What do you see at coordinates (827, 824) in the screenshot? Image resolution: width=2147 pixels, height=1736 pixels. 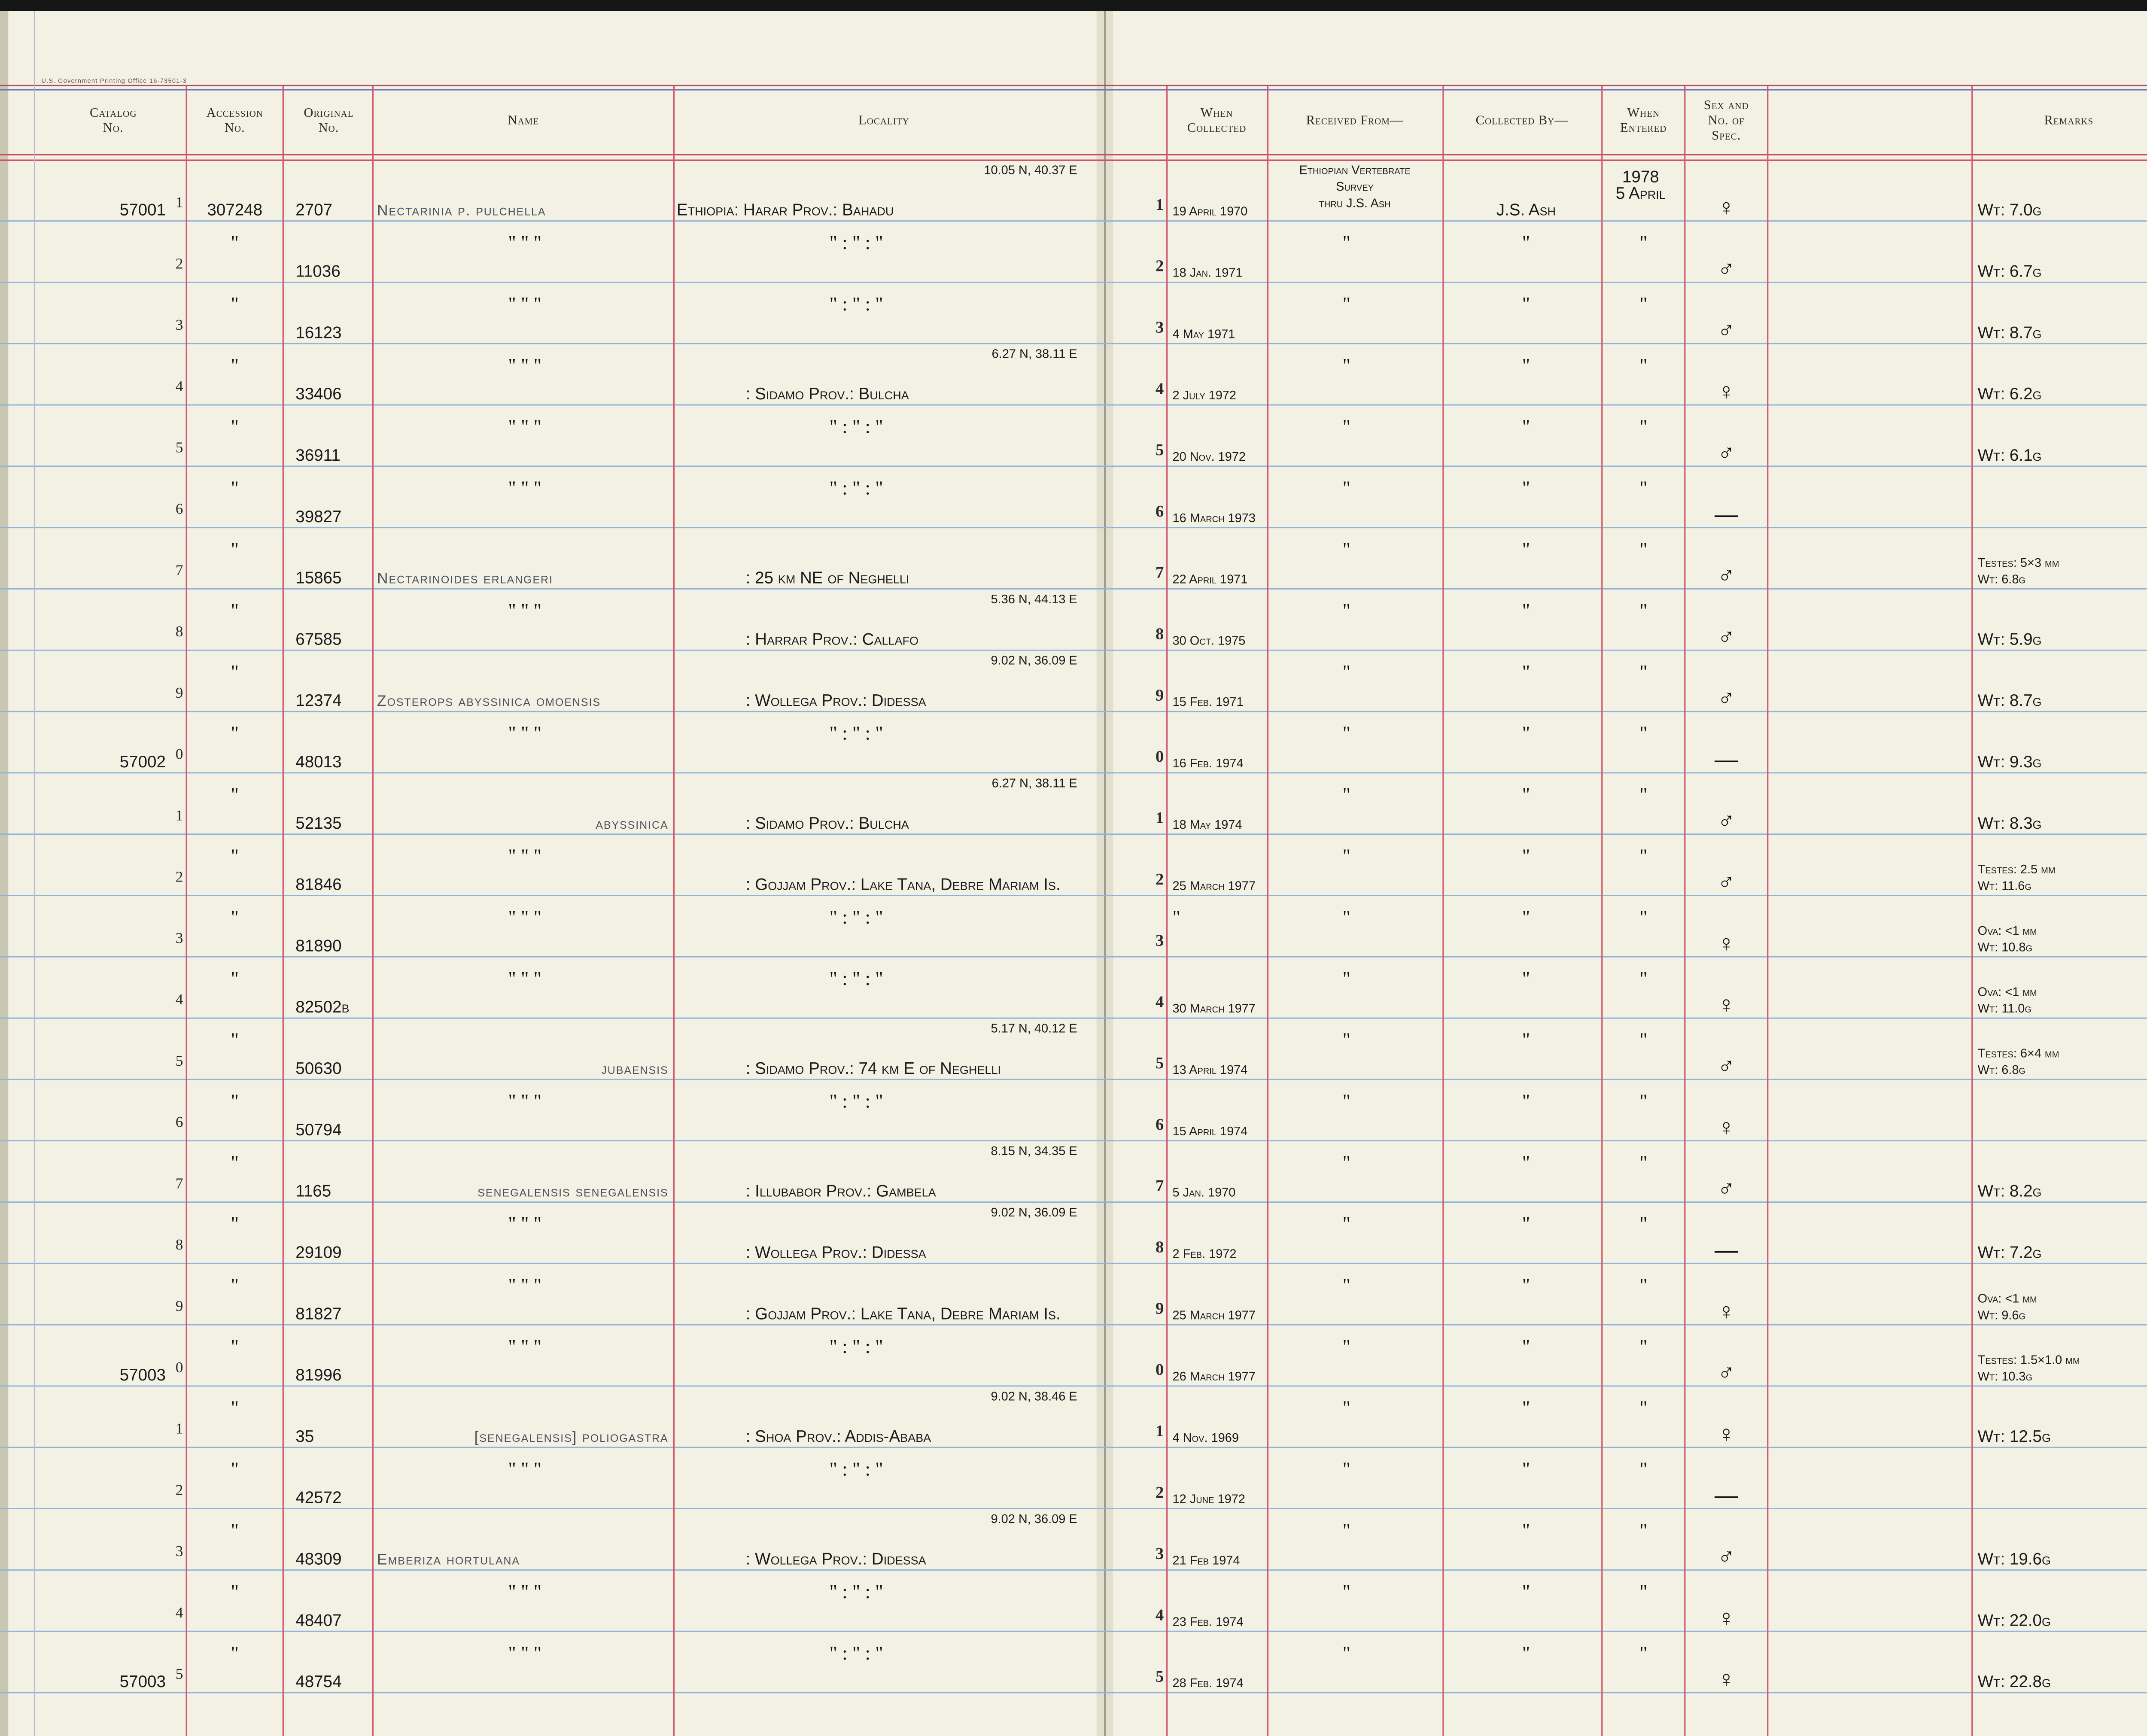 I see `locality: : Sidamo Prov.: Bulcha` at bounding box center [827, 824].